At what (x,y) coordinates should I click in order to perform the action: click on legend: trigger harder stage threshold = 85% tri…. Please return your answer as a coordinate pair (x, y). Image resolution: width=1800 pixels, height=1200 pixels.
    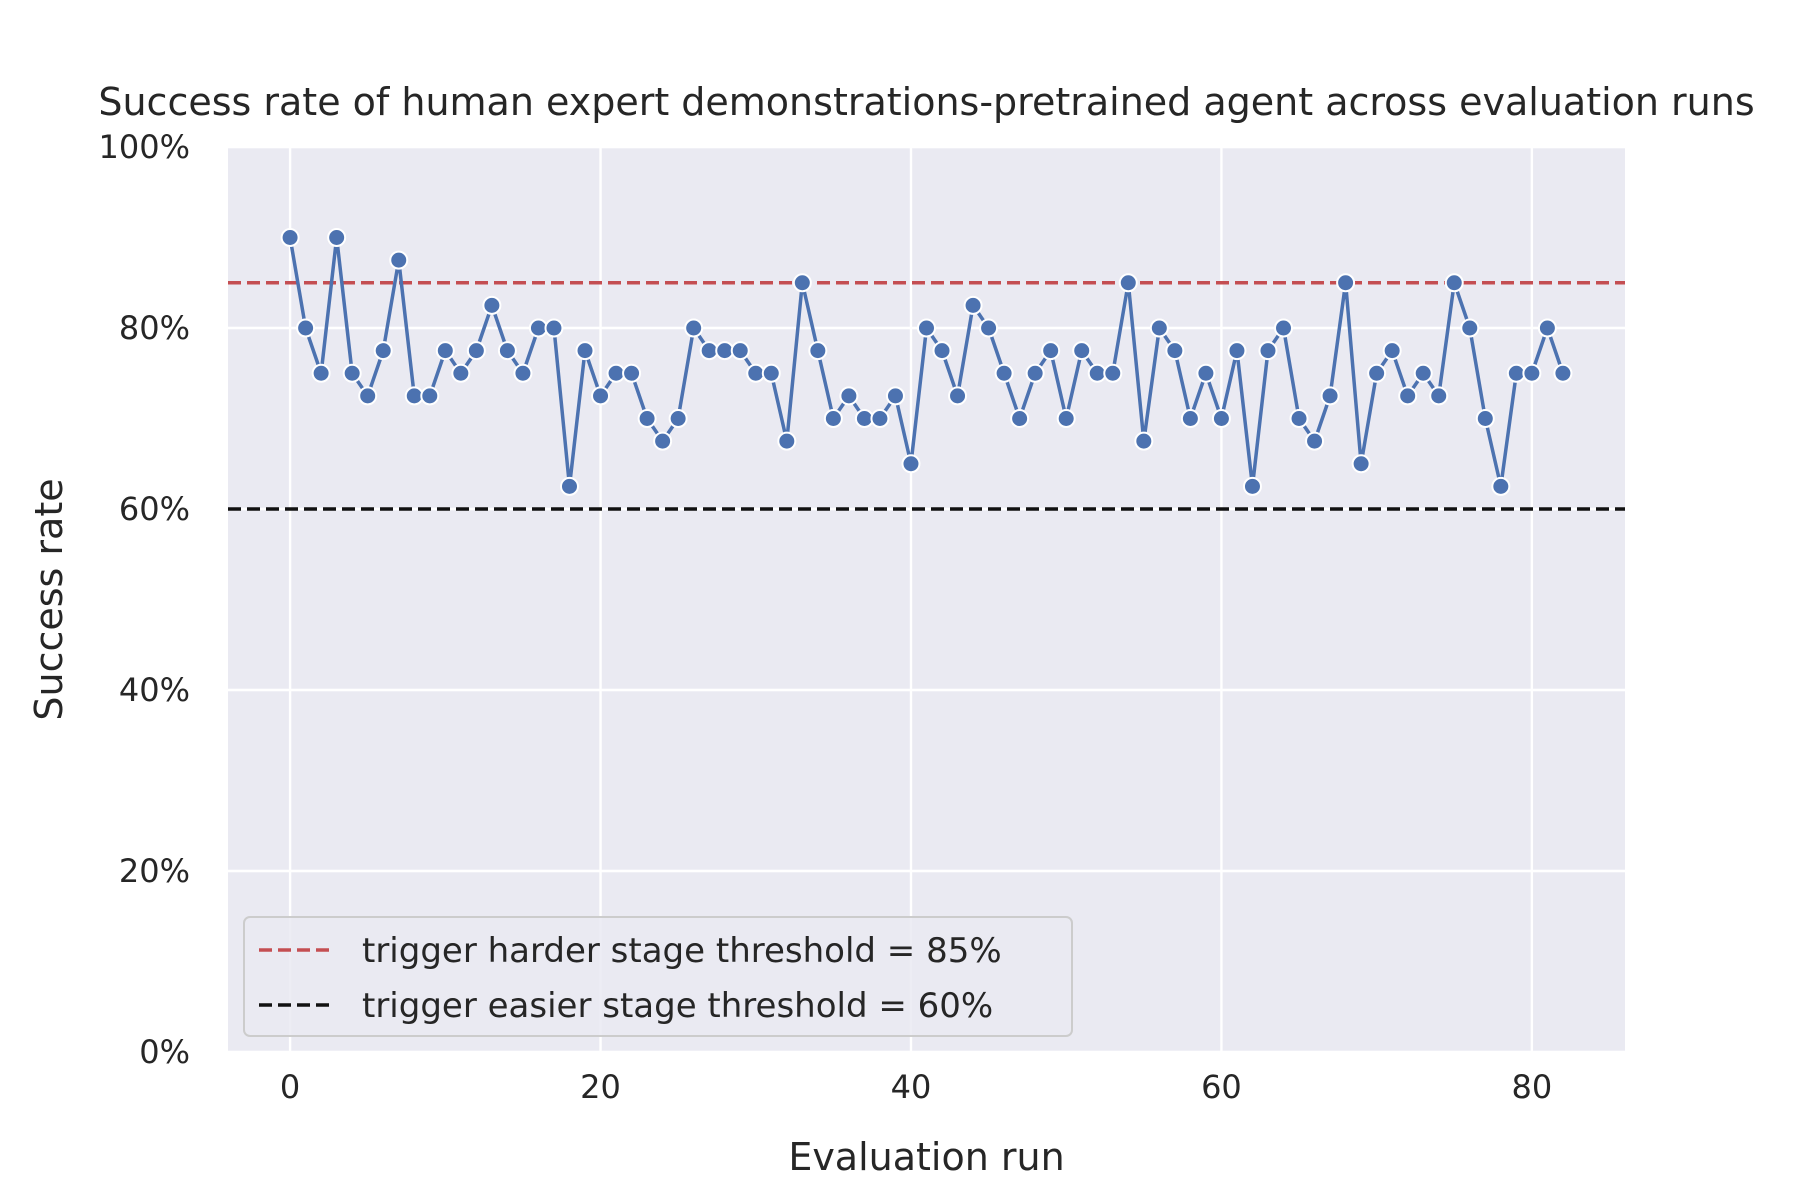
    Looking at the image, I should click on (658, 976).